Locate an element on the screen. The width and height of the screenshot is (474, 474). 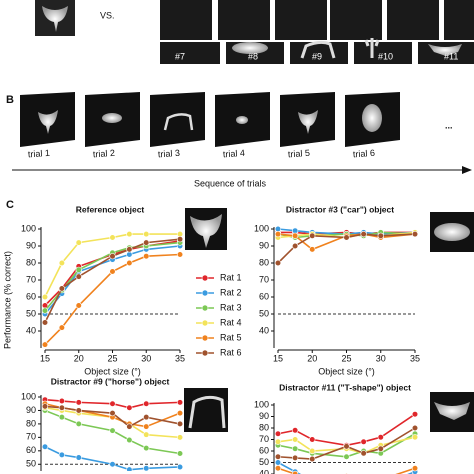
legend-label: Rat 6 is located at coordinates (231, 352).